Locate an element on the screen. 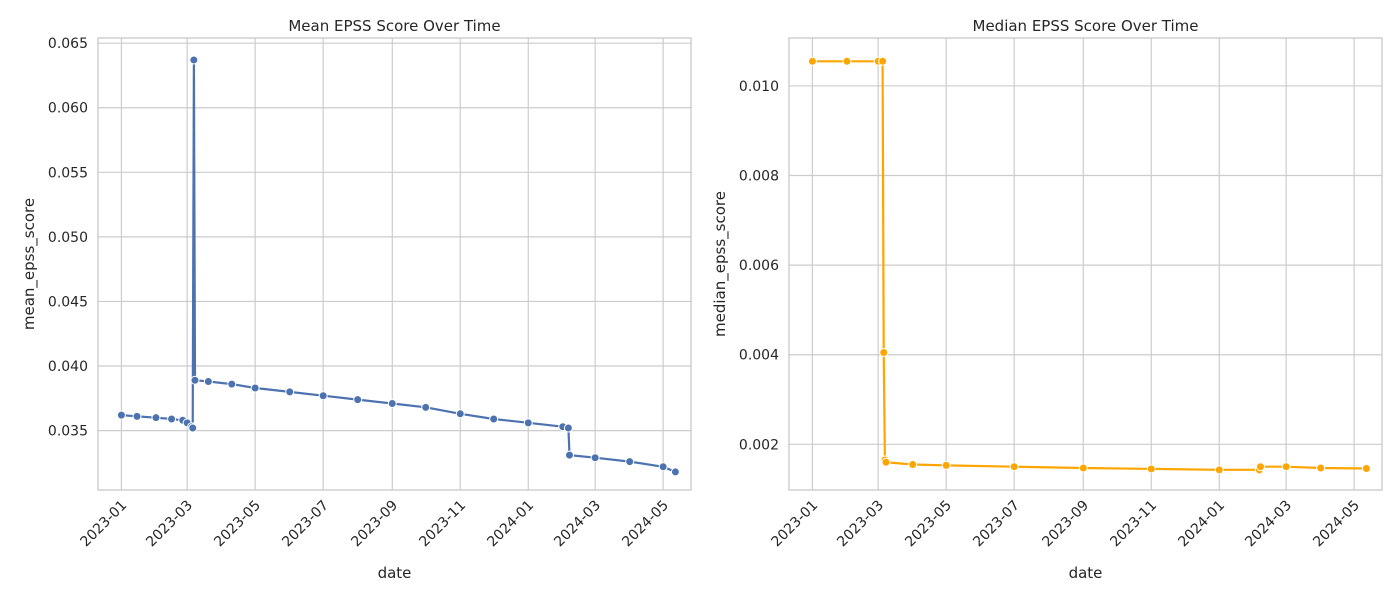  chart-1-ytick-label-5: 0.060 is located at coordinates (68, 109).